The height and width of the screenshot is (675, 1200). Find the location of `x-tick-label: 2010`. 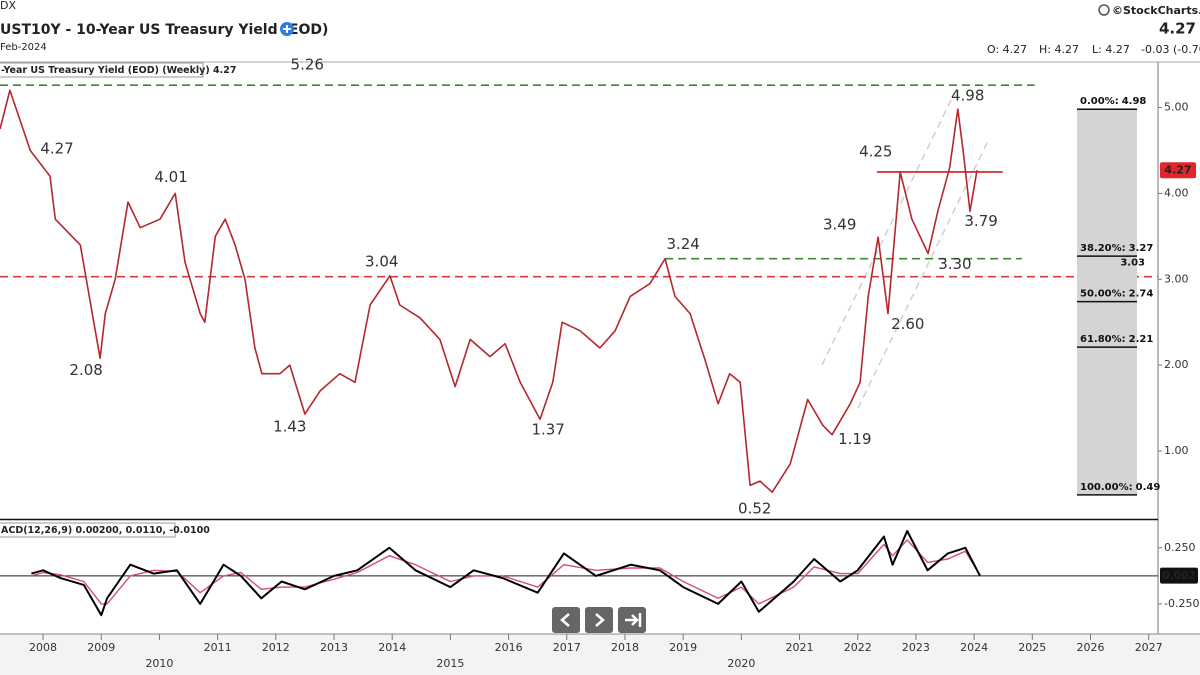

x-tick-label: 2010 is located at coordinates (159, 663).